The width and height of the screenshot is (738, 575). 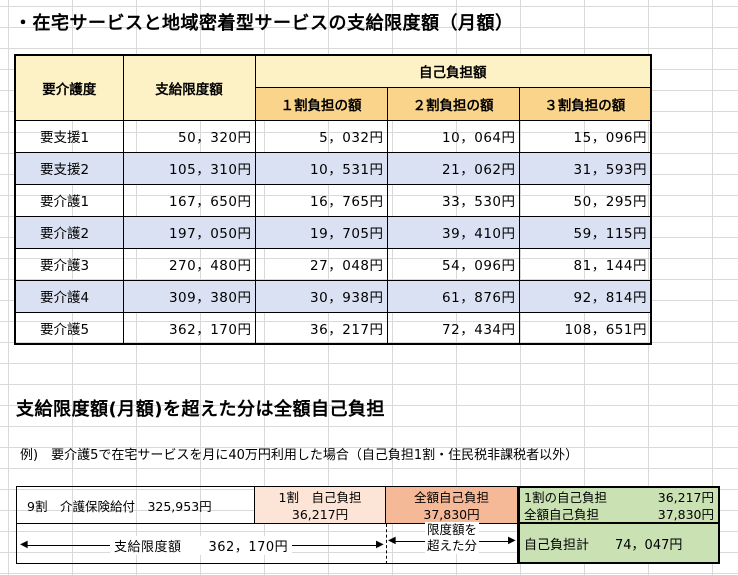 I want to click on self-1-value: 19，705円, so click(x=321, y=232).